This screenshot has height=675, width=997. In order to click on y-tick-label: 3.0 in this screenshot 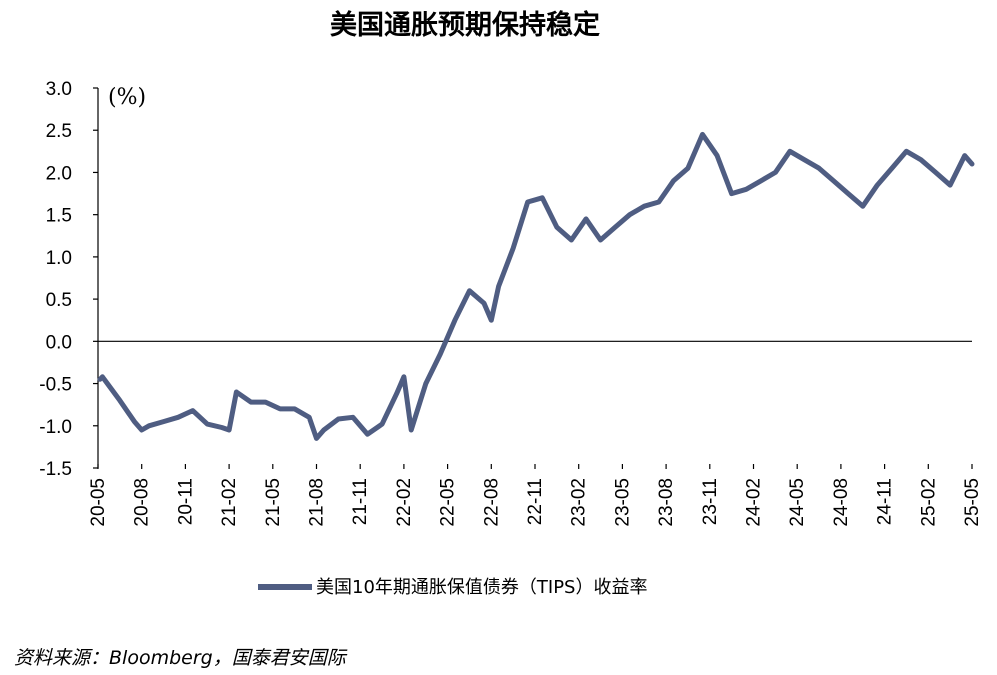, I will do `click(59, 89)`.